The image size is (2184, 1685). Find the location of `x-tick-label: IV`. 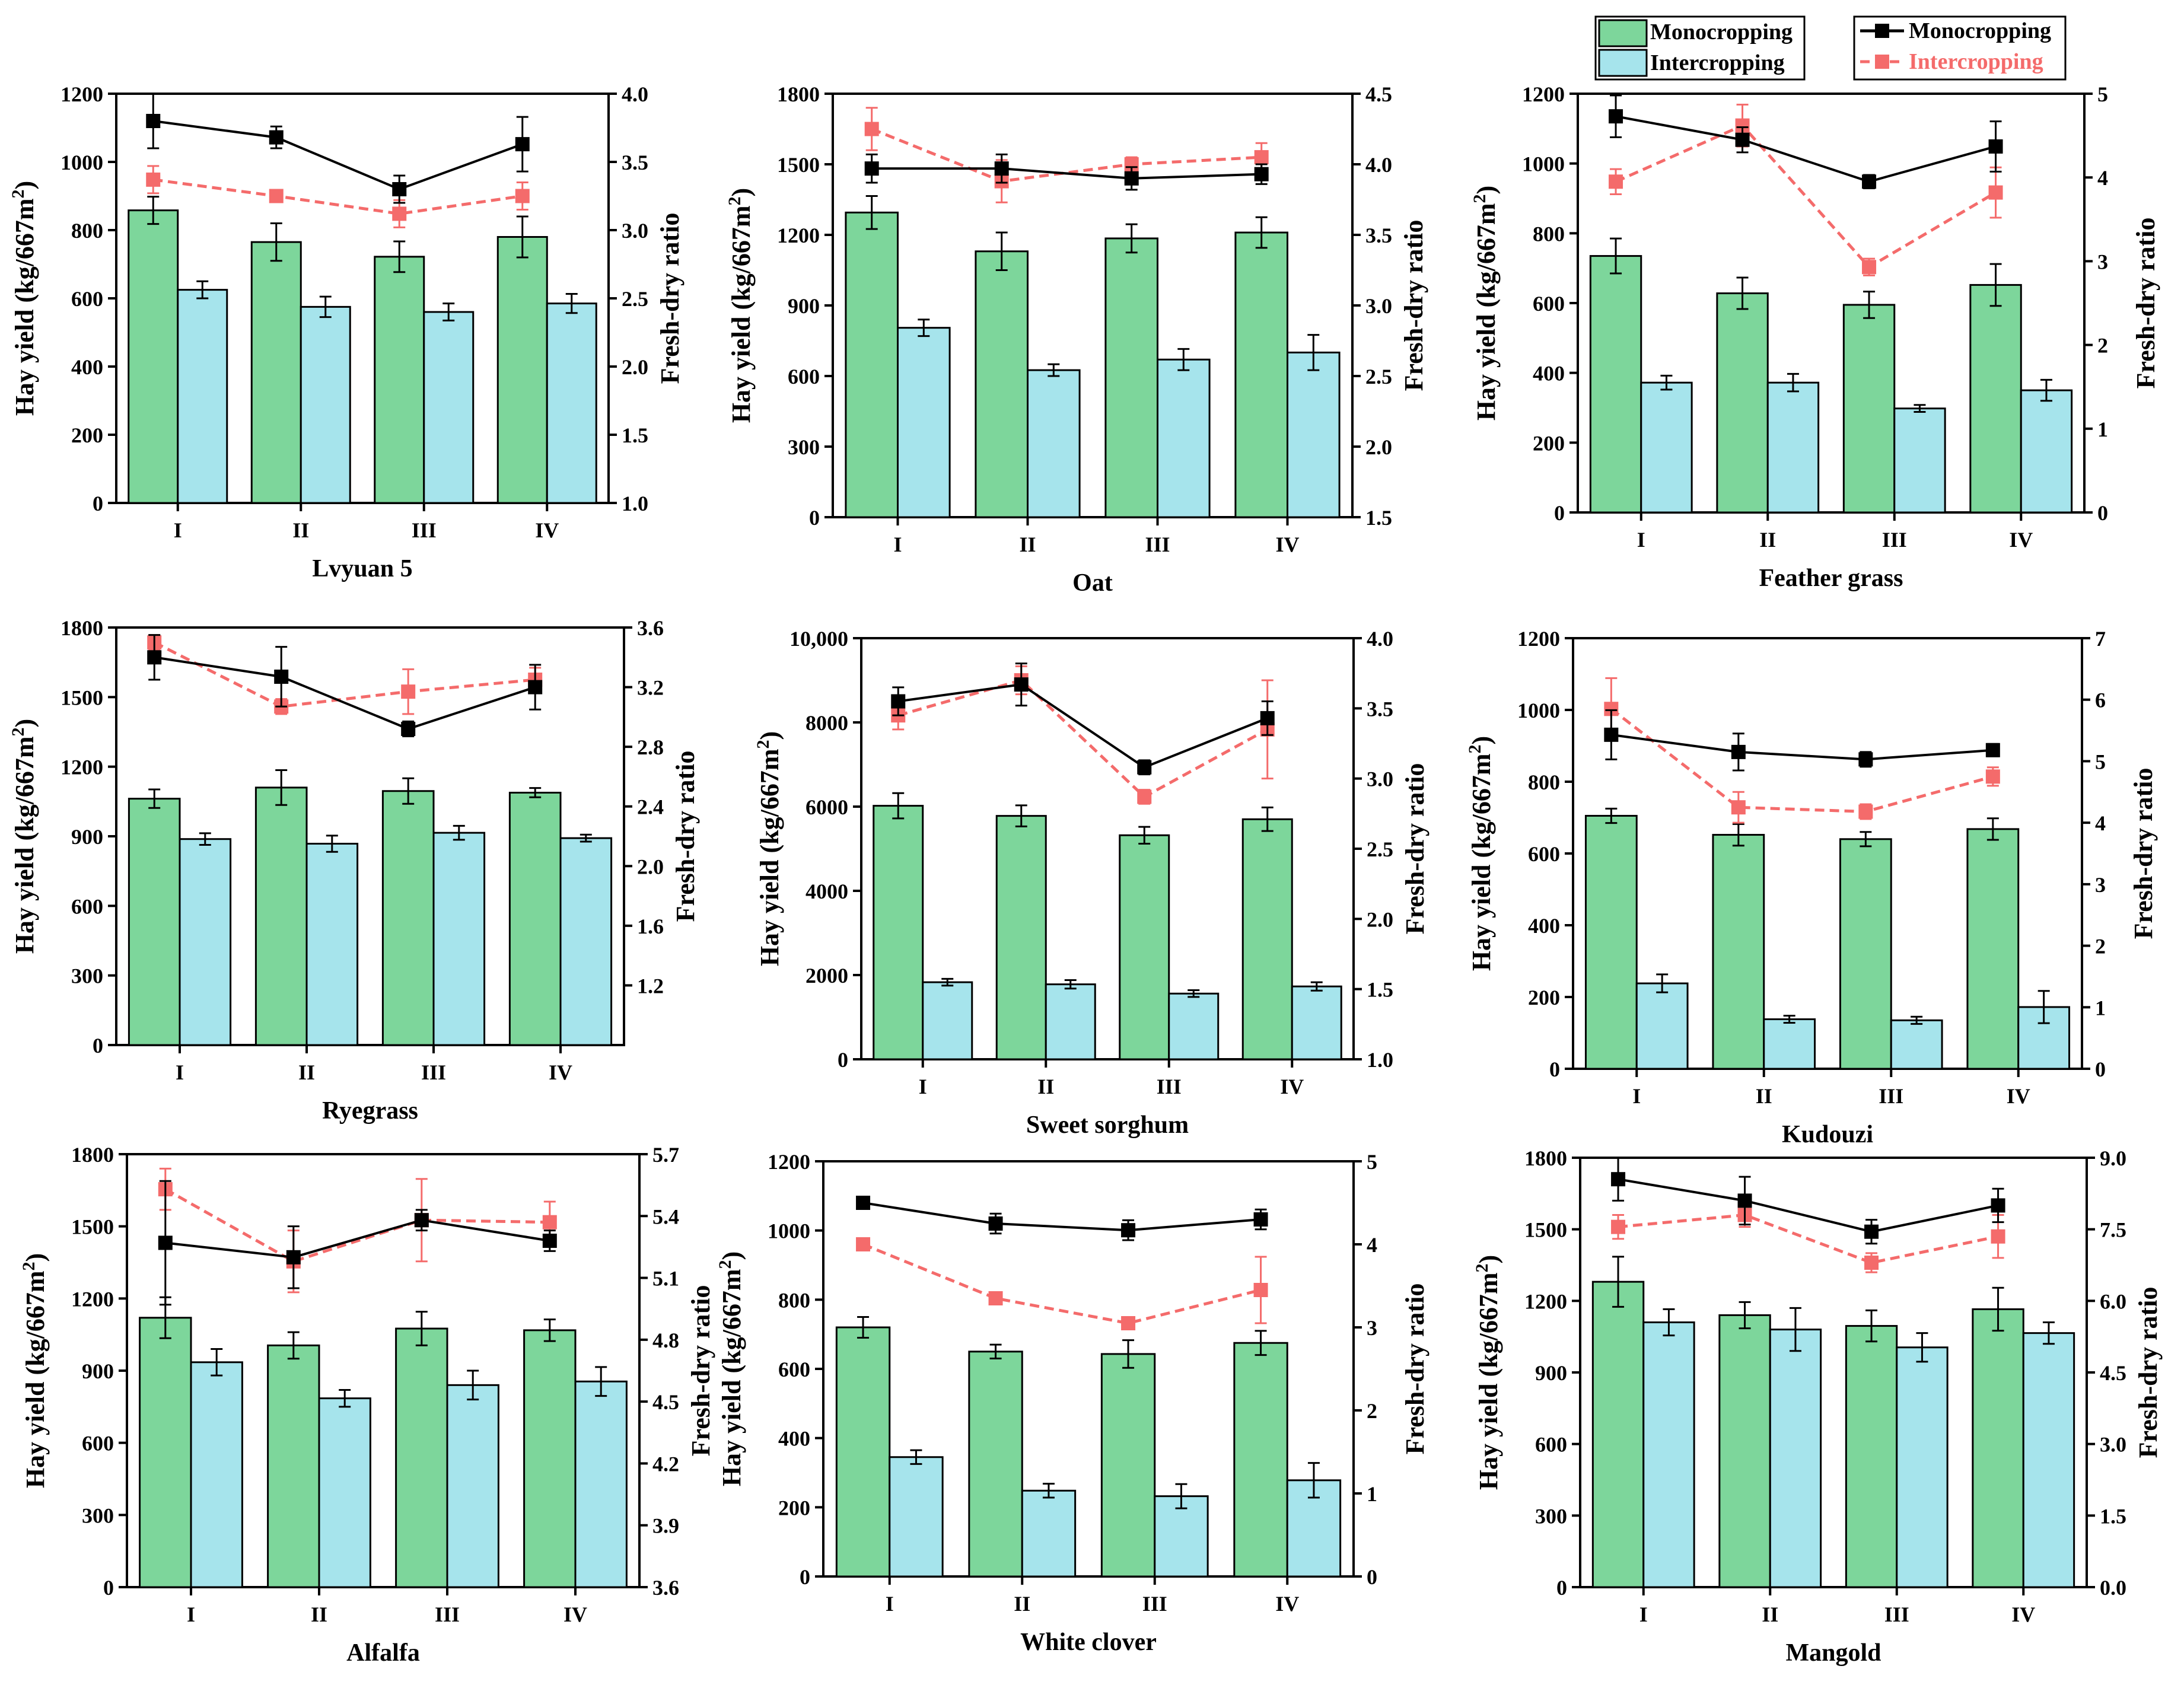

x-tick-label: IV is located at coordinates (575, 1614).